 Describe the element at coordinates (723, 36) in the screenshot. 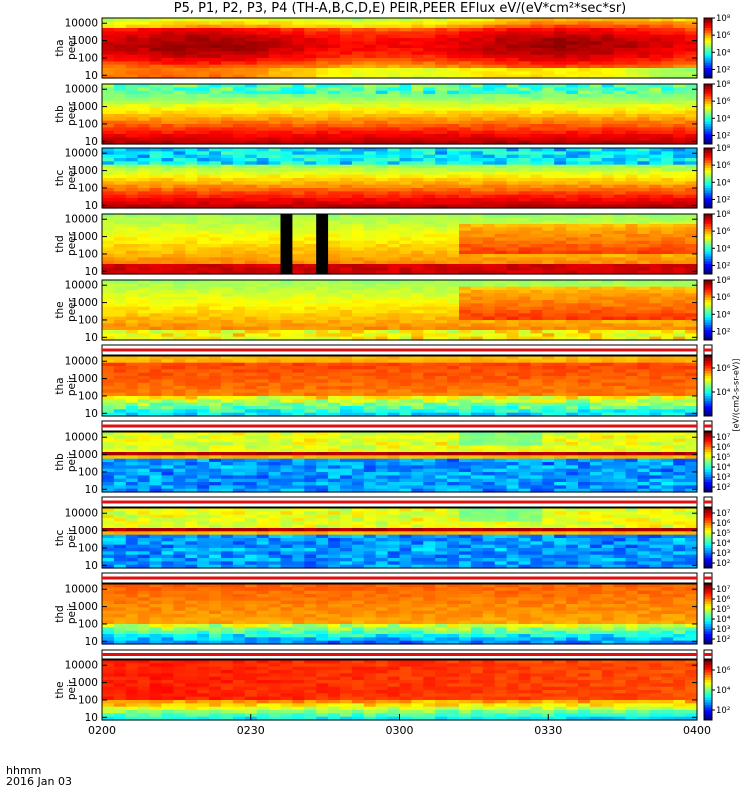

I see `colorbar-tick-label: 10⁶` at that location.